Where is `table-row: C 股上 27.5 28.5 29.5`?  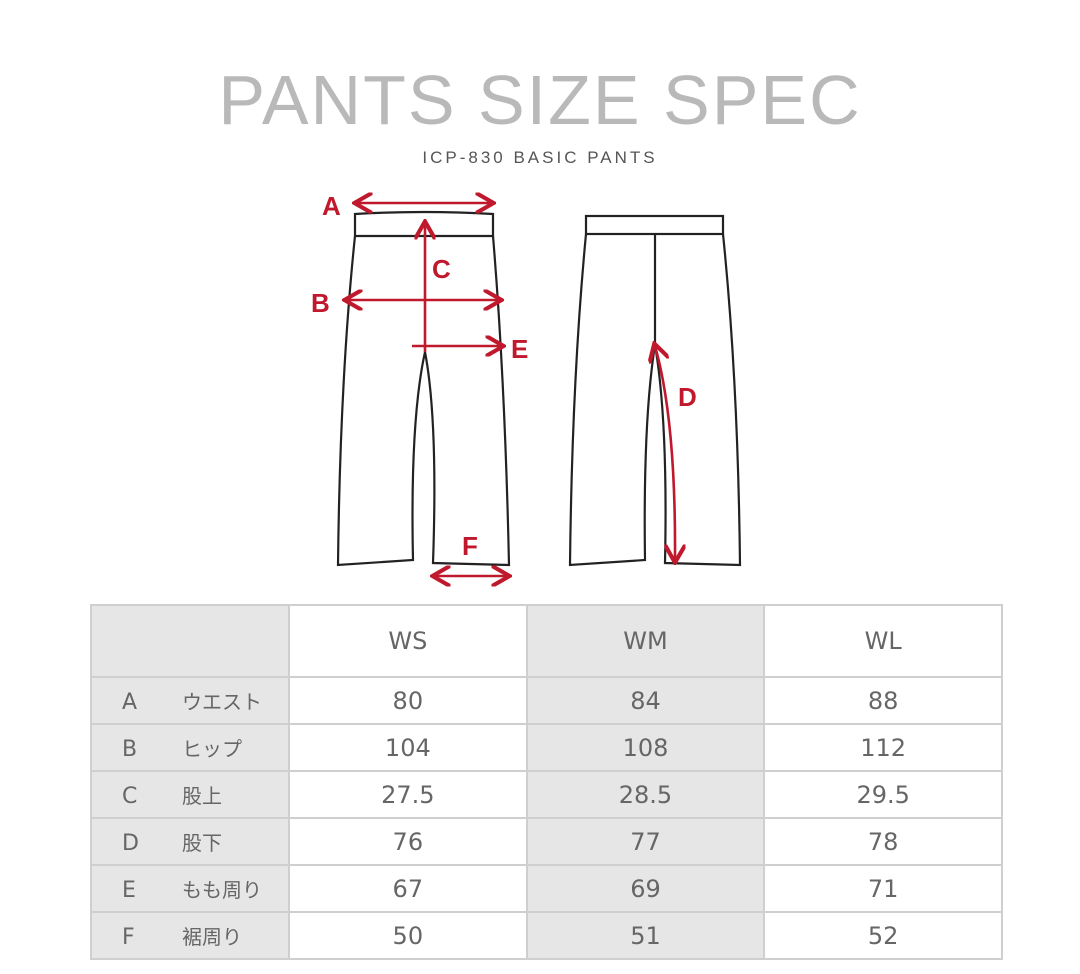 table-row: C 股上 27.5 28.5 29.5 is located at coordinates (546, 794).